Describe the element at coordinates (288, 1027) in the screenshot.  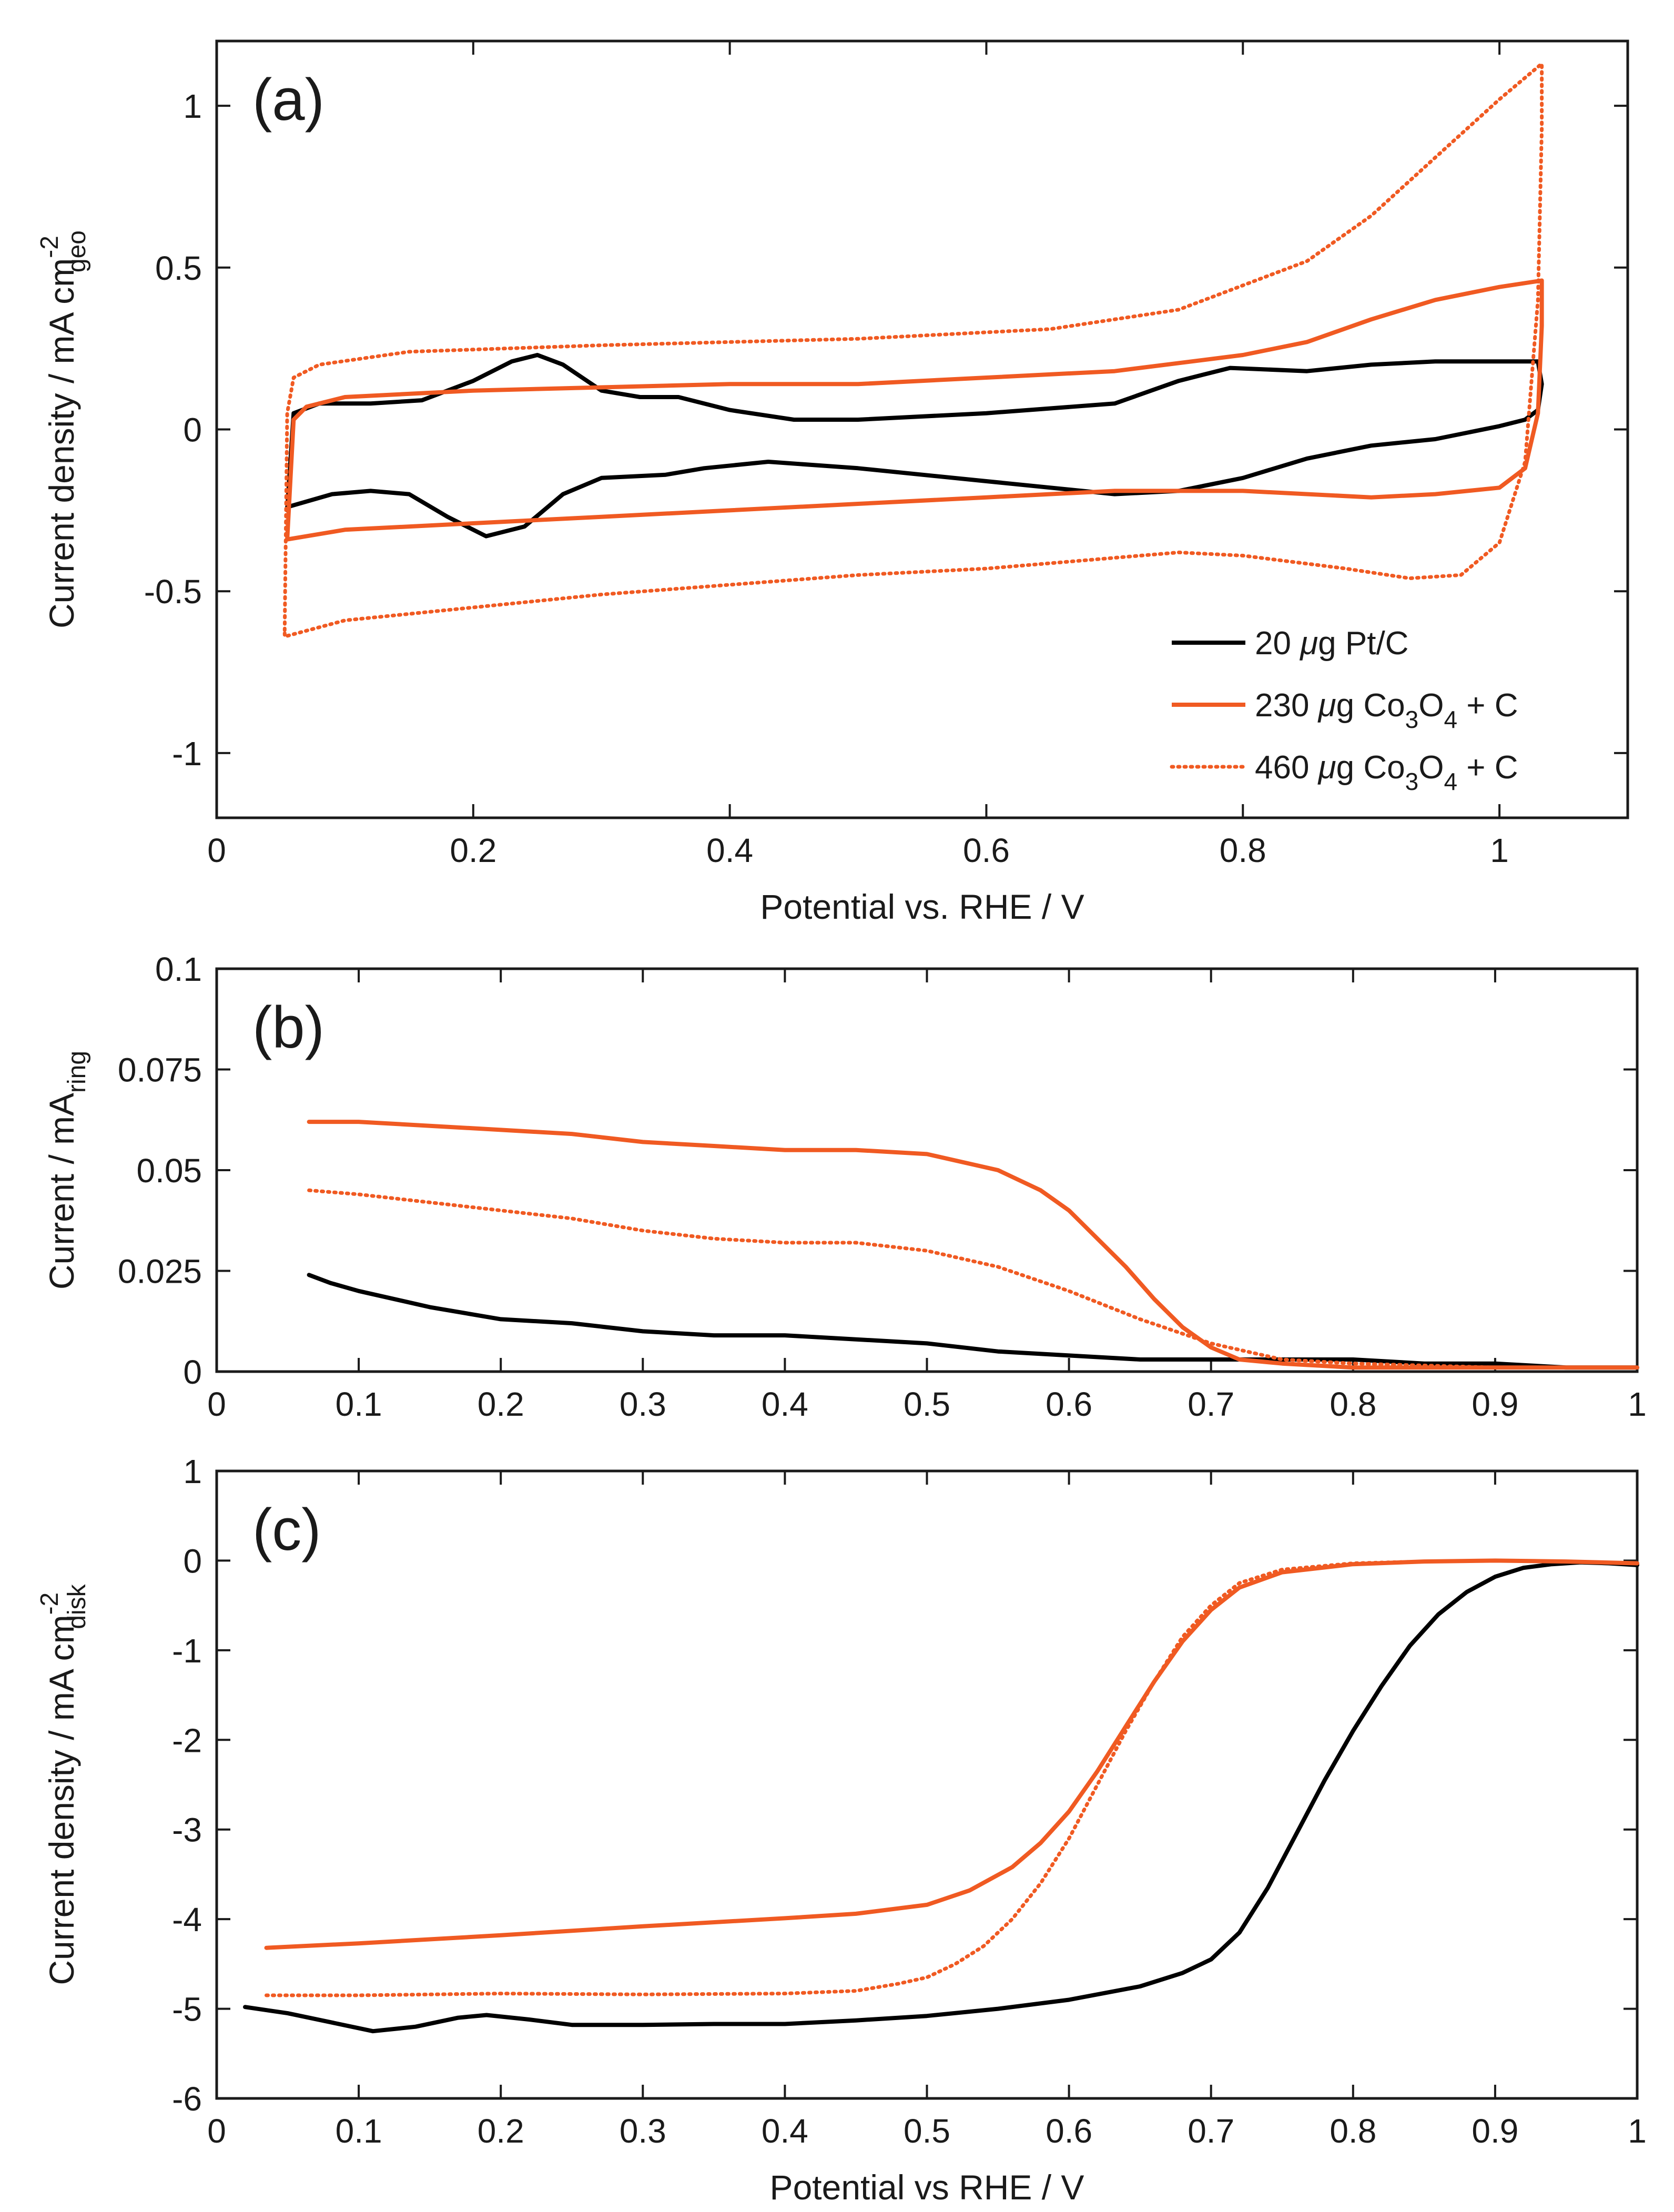
I see `panel-label: (b)` at that location.